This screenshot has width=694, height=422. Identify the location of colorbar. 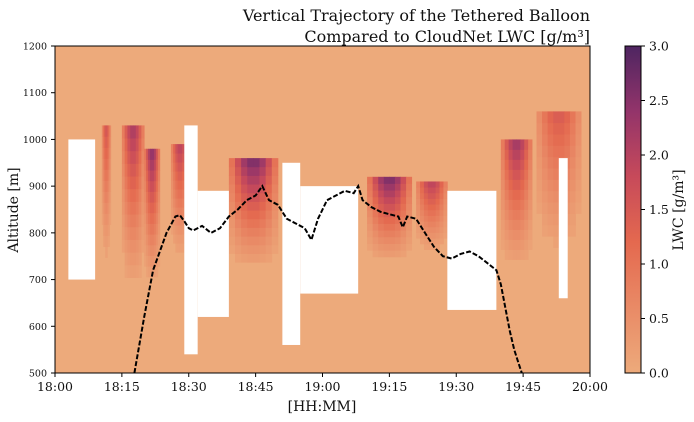
(633, 209).